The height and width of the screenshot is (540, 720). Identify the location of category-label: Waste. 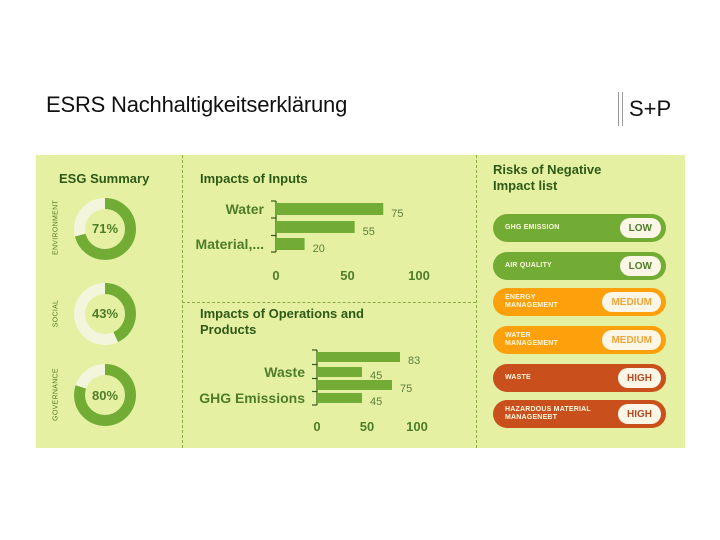
(284, 372).